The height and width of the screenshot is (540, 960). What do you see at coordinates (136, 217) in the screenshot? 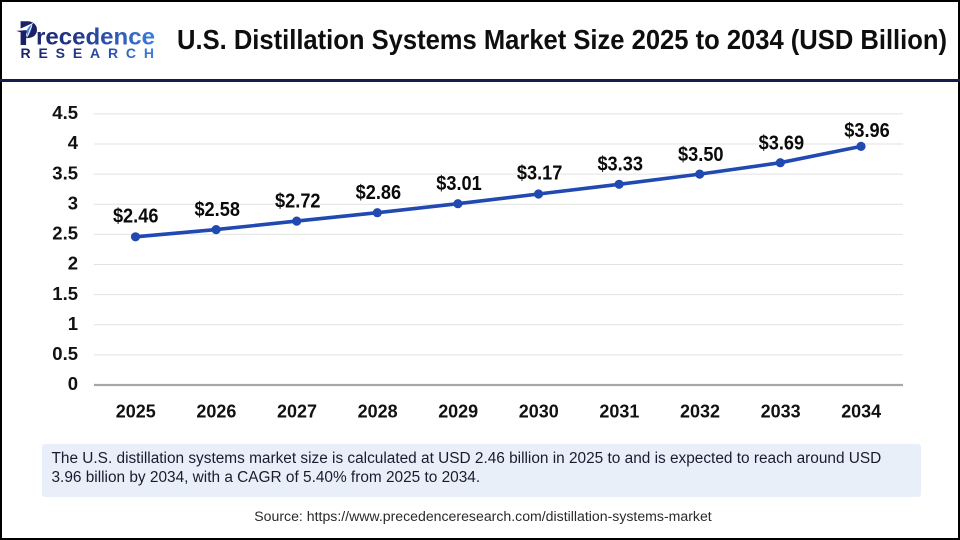
I see `svg-text: $2.46` at bounding box center [136, 217].